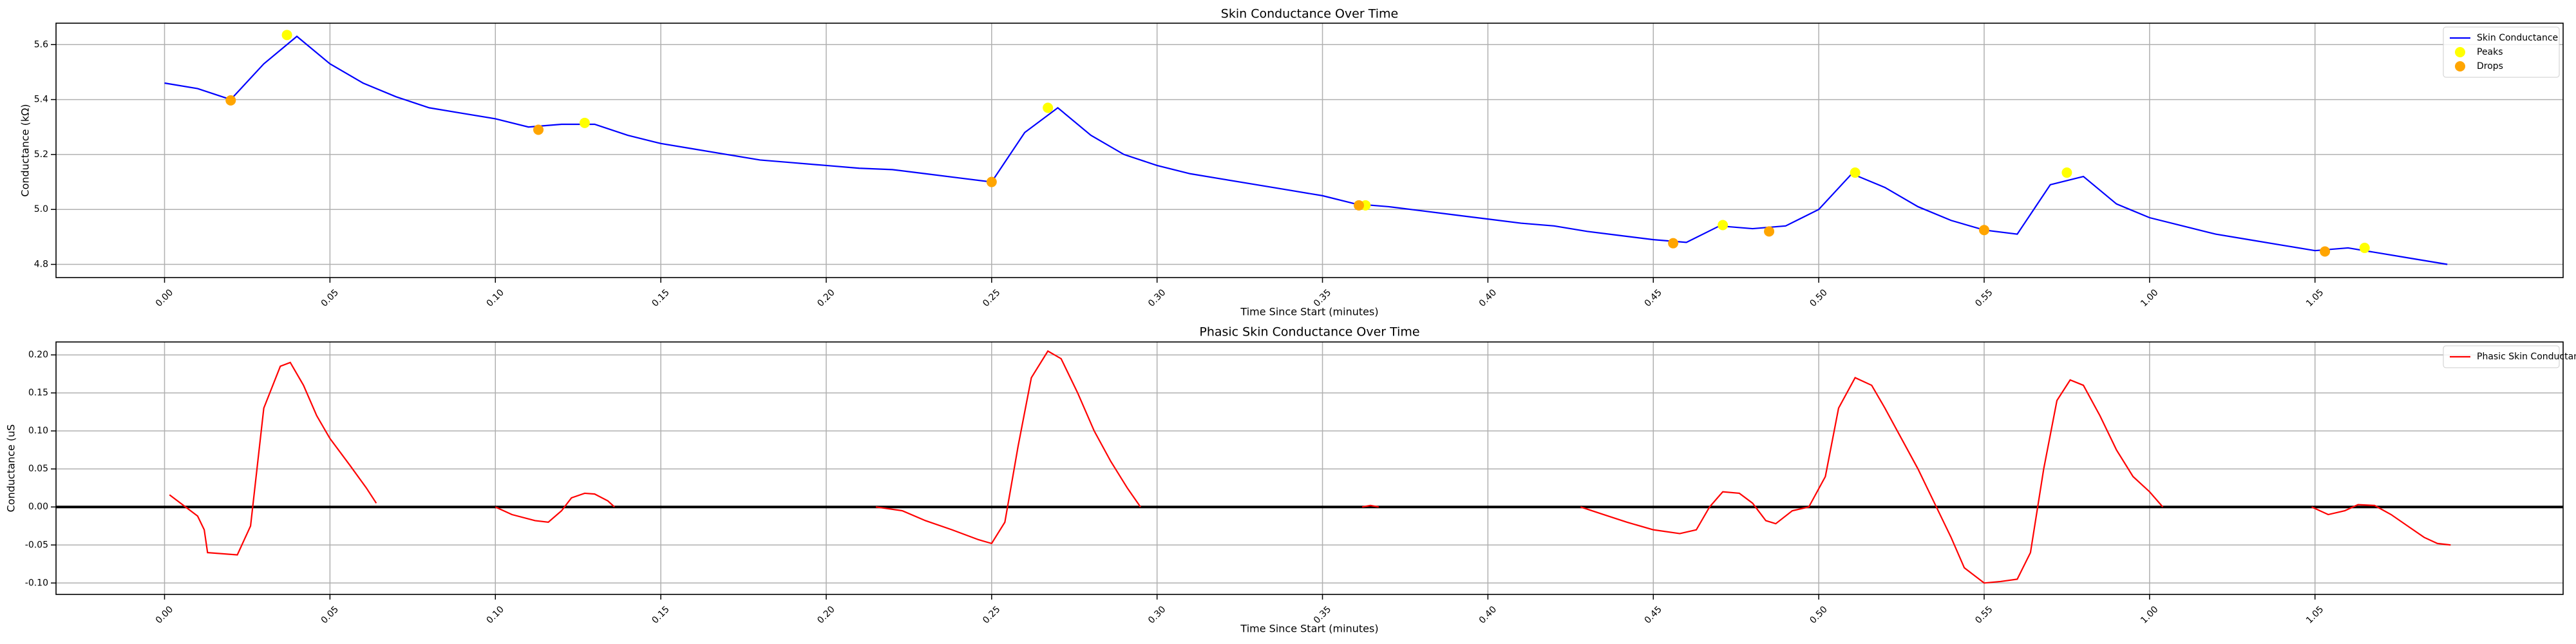  What do you see at coordinates (38, 355) in the screenshot?
I see `y-tick-label: 0.20` at bounding box center [38, 355].